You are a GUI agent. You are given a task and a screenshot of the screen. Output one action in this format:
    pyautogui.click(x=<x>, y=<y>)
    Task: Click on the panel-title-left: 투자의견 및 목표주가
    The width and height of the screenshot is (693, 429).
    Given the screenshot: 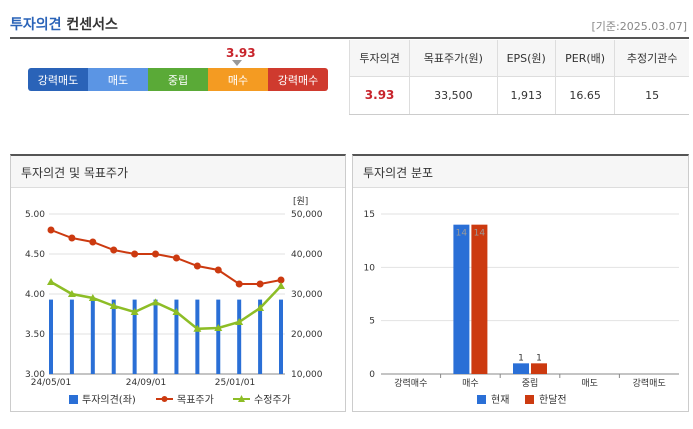 What is the action you would take?
    pyautogui.click(x=178, y=172)
    